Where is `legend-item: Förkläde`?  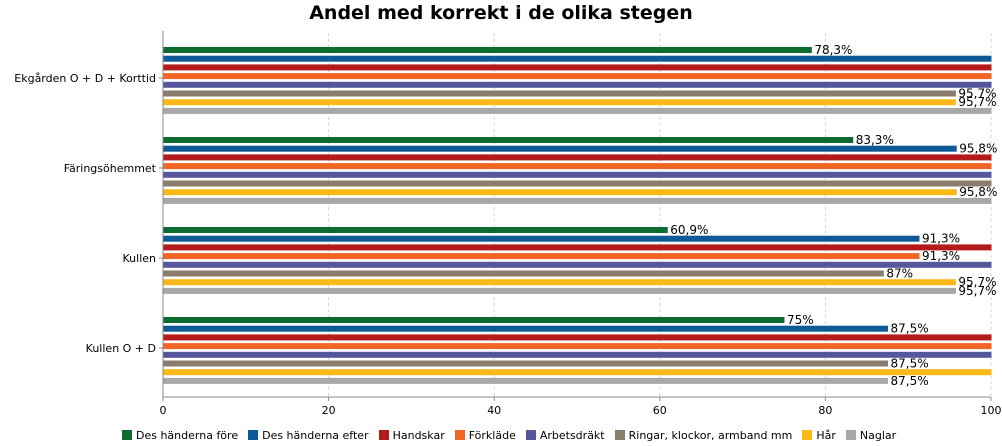 legend-item: Förkläde is located at coordinates (485, 435).